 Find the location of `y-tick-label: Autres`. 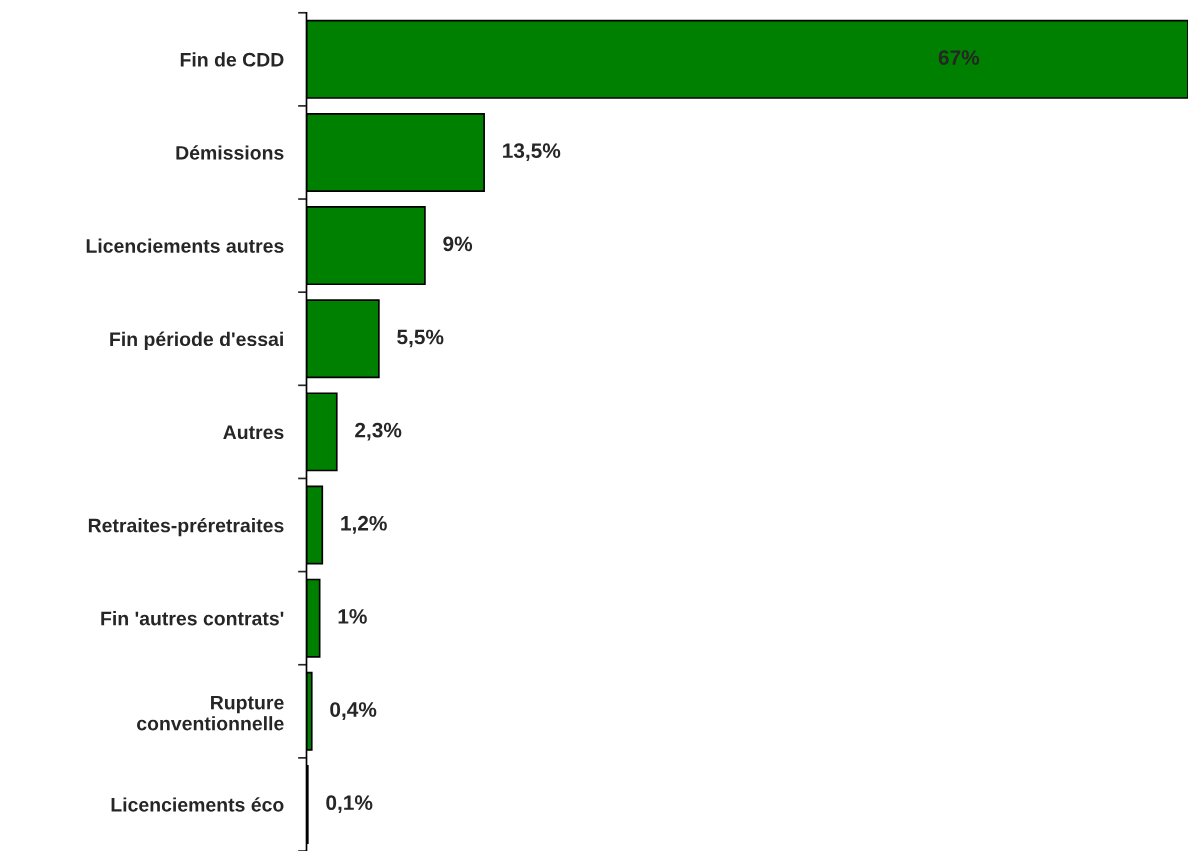

y-tick-label: Autres is located at coordinates (253, 432).